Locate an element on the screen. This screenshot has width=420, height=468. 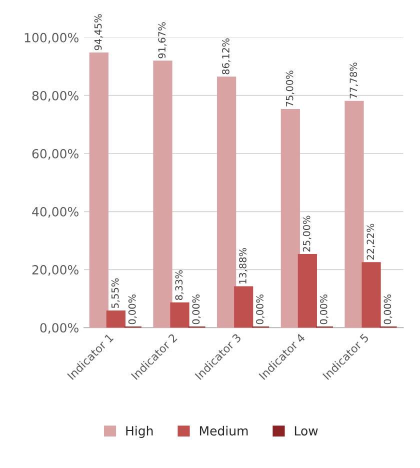
data-label: 86,12% is located at coordinates (226, 56).